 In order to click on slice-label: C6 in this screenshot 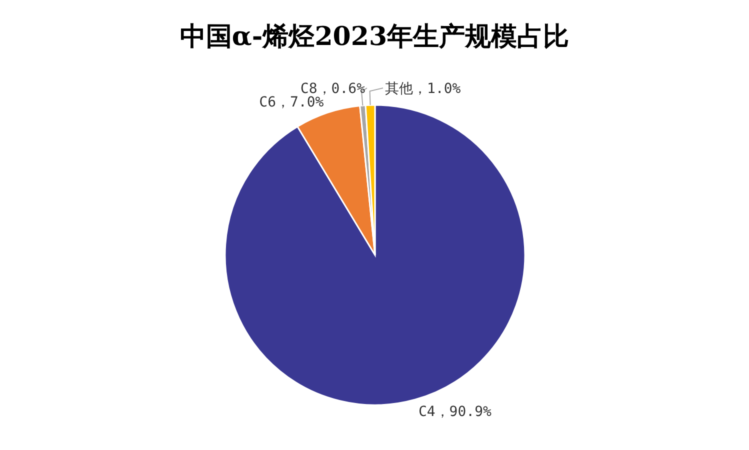, I will do `click(267, 102)`.